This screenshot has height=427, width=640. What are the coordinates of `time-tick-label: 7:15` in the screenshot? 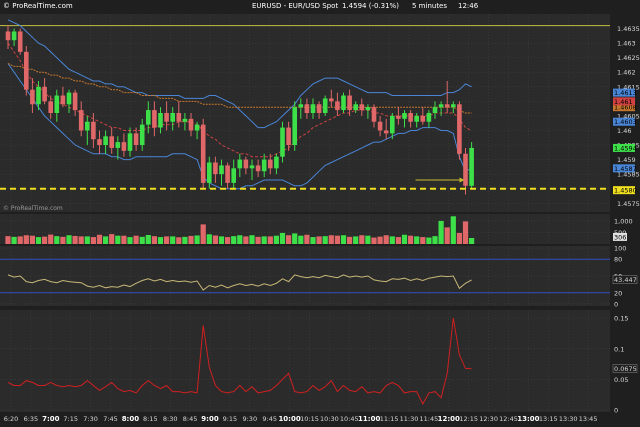 It's located at (70, 419).